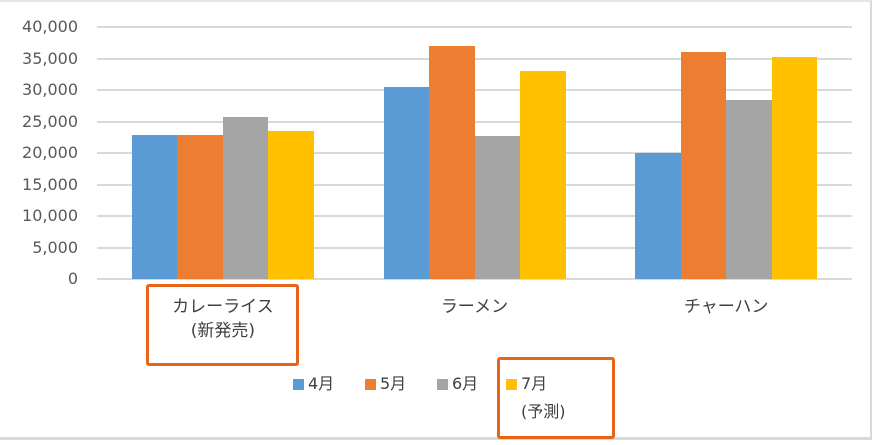 This screenshot has height=445, width=875. What do you see at coordinates (72, 278) in the screenshot?
I see `y-tick-label: 0` at bounding box center [72, 278].